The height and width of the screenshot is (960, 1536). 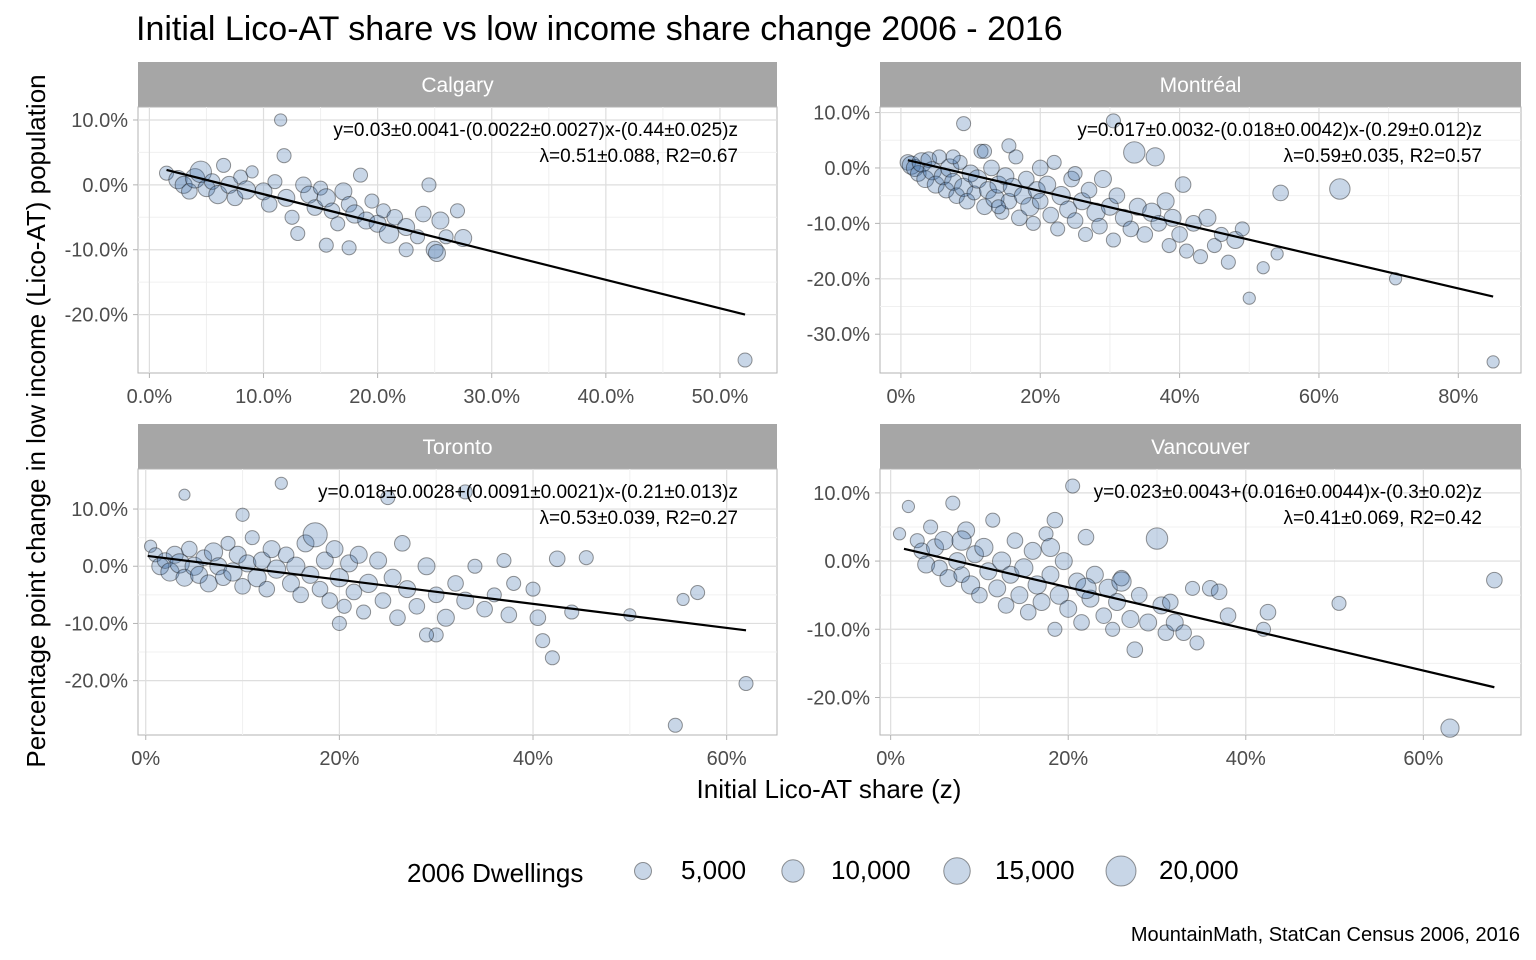 I want to click on gridlines-vancouver, so click(x=1200, y=602).